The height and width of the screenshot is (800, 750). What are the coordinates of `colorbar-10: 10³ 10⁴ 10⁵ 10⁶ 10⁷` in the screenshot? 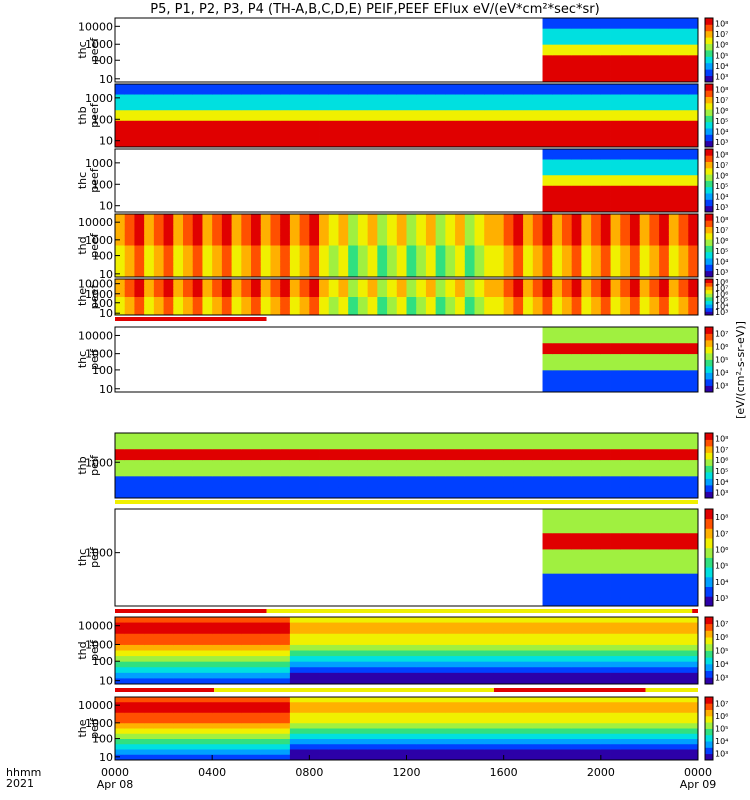 It's located at (716, 728).